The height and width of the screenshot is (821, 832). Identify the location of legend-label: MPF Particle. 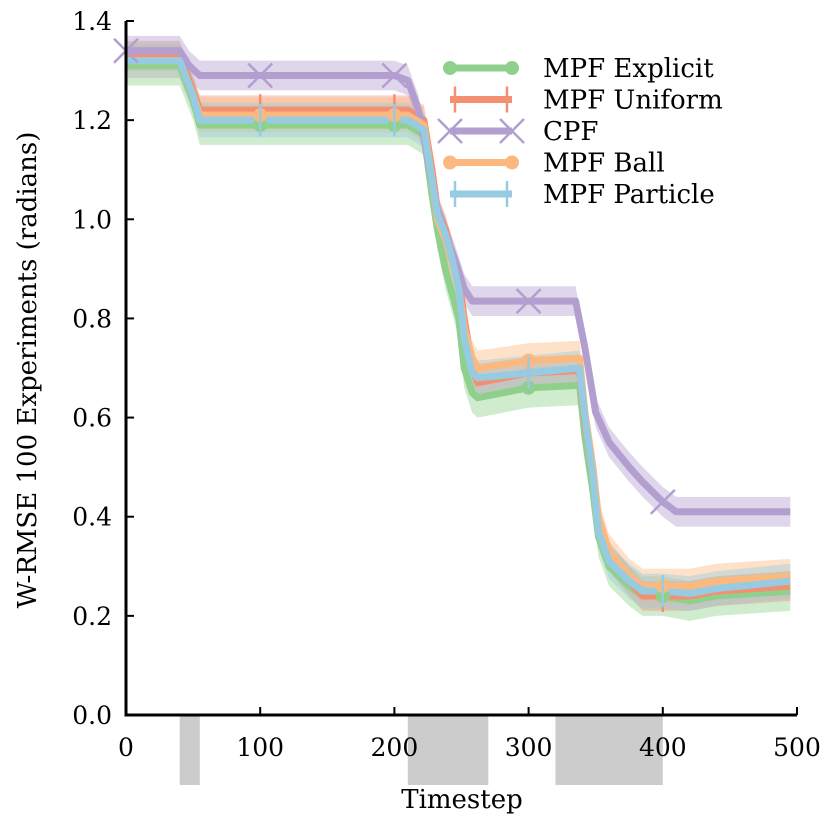
(629, 195).